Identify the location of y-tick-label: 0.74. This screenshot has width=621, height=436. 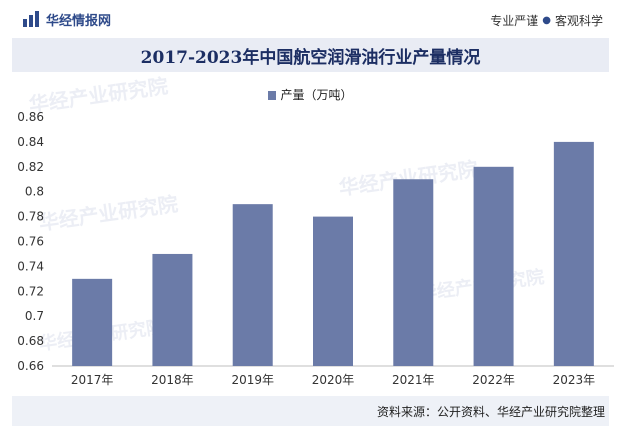
(30, 266).